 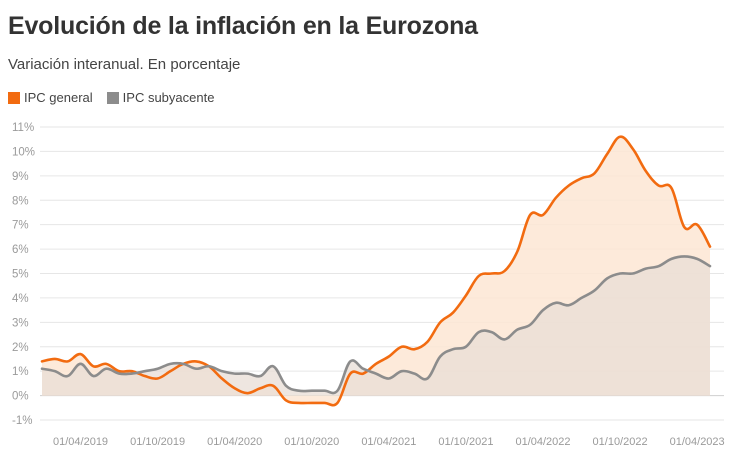 What do you see at coordinates (80, 442) in the screenshot?
I see `x-tick-label: 01/04/2019` at bounding box center [80, 442].